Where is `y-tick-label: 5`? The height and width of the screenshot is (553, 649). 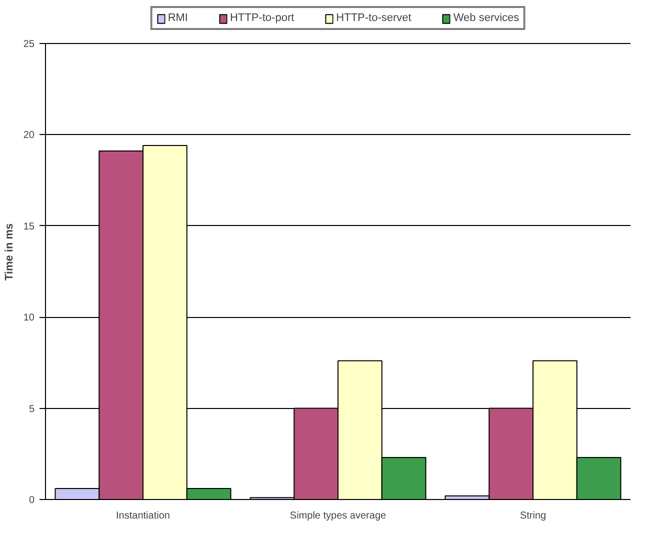 y-tick-label: 5 is located at coordinates (31, 409).